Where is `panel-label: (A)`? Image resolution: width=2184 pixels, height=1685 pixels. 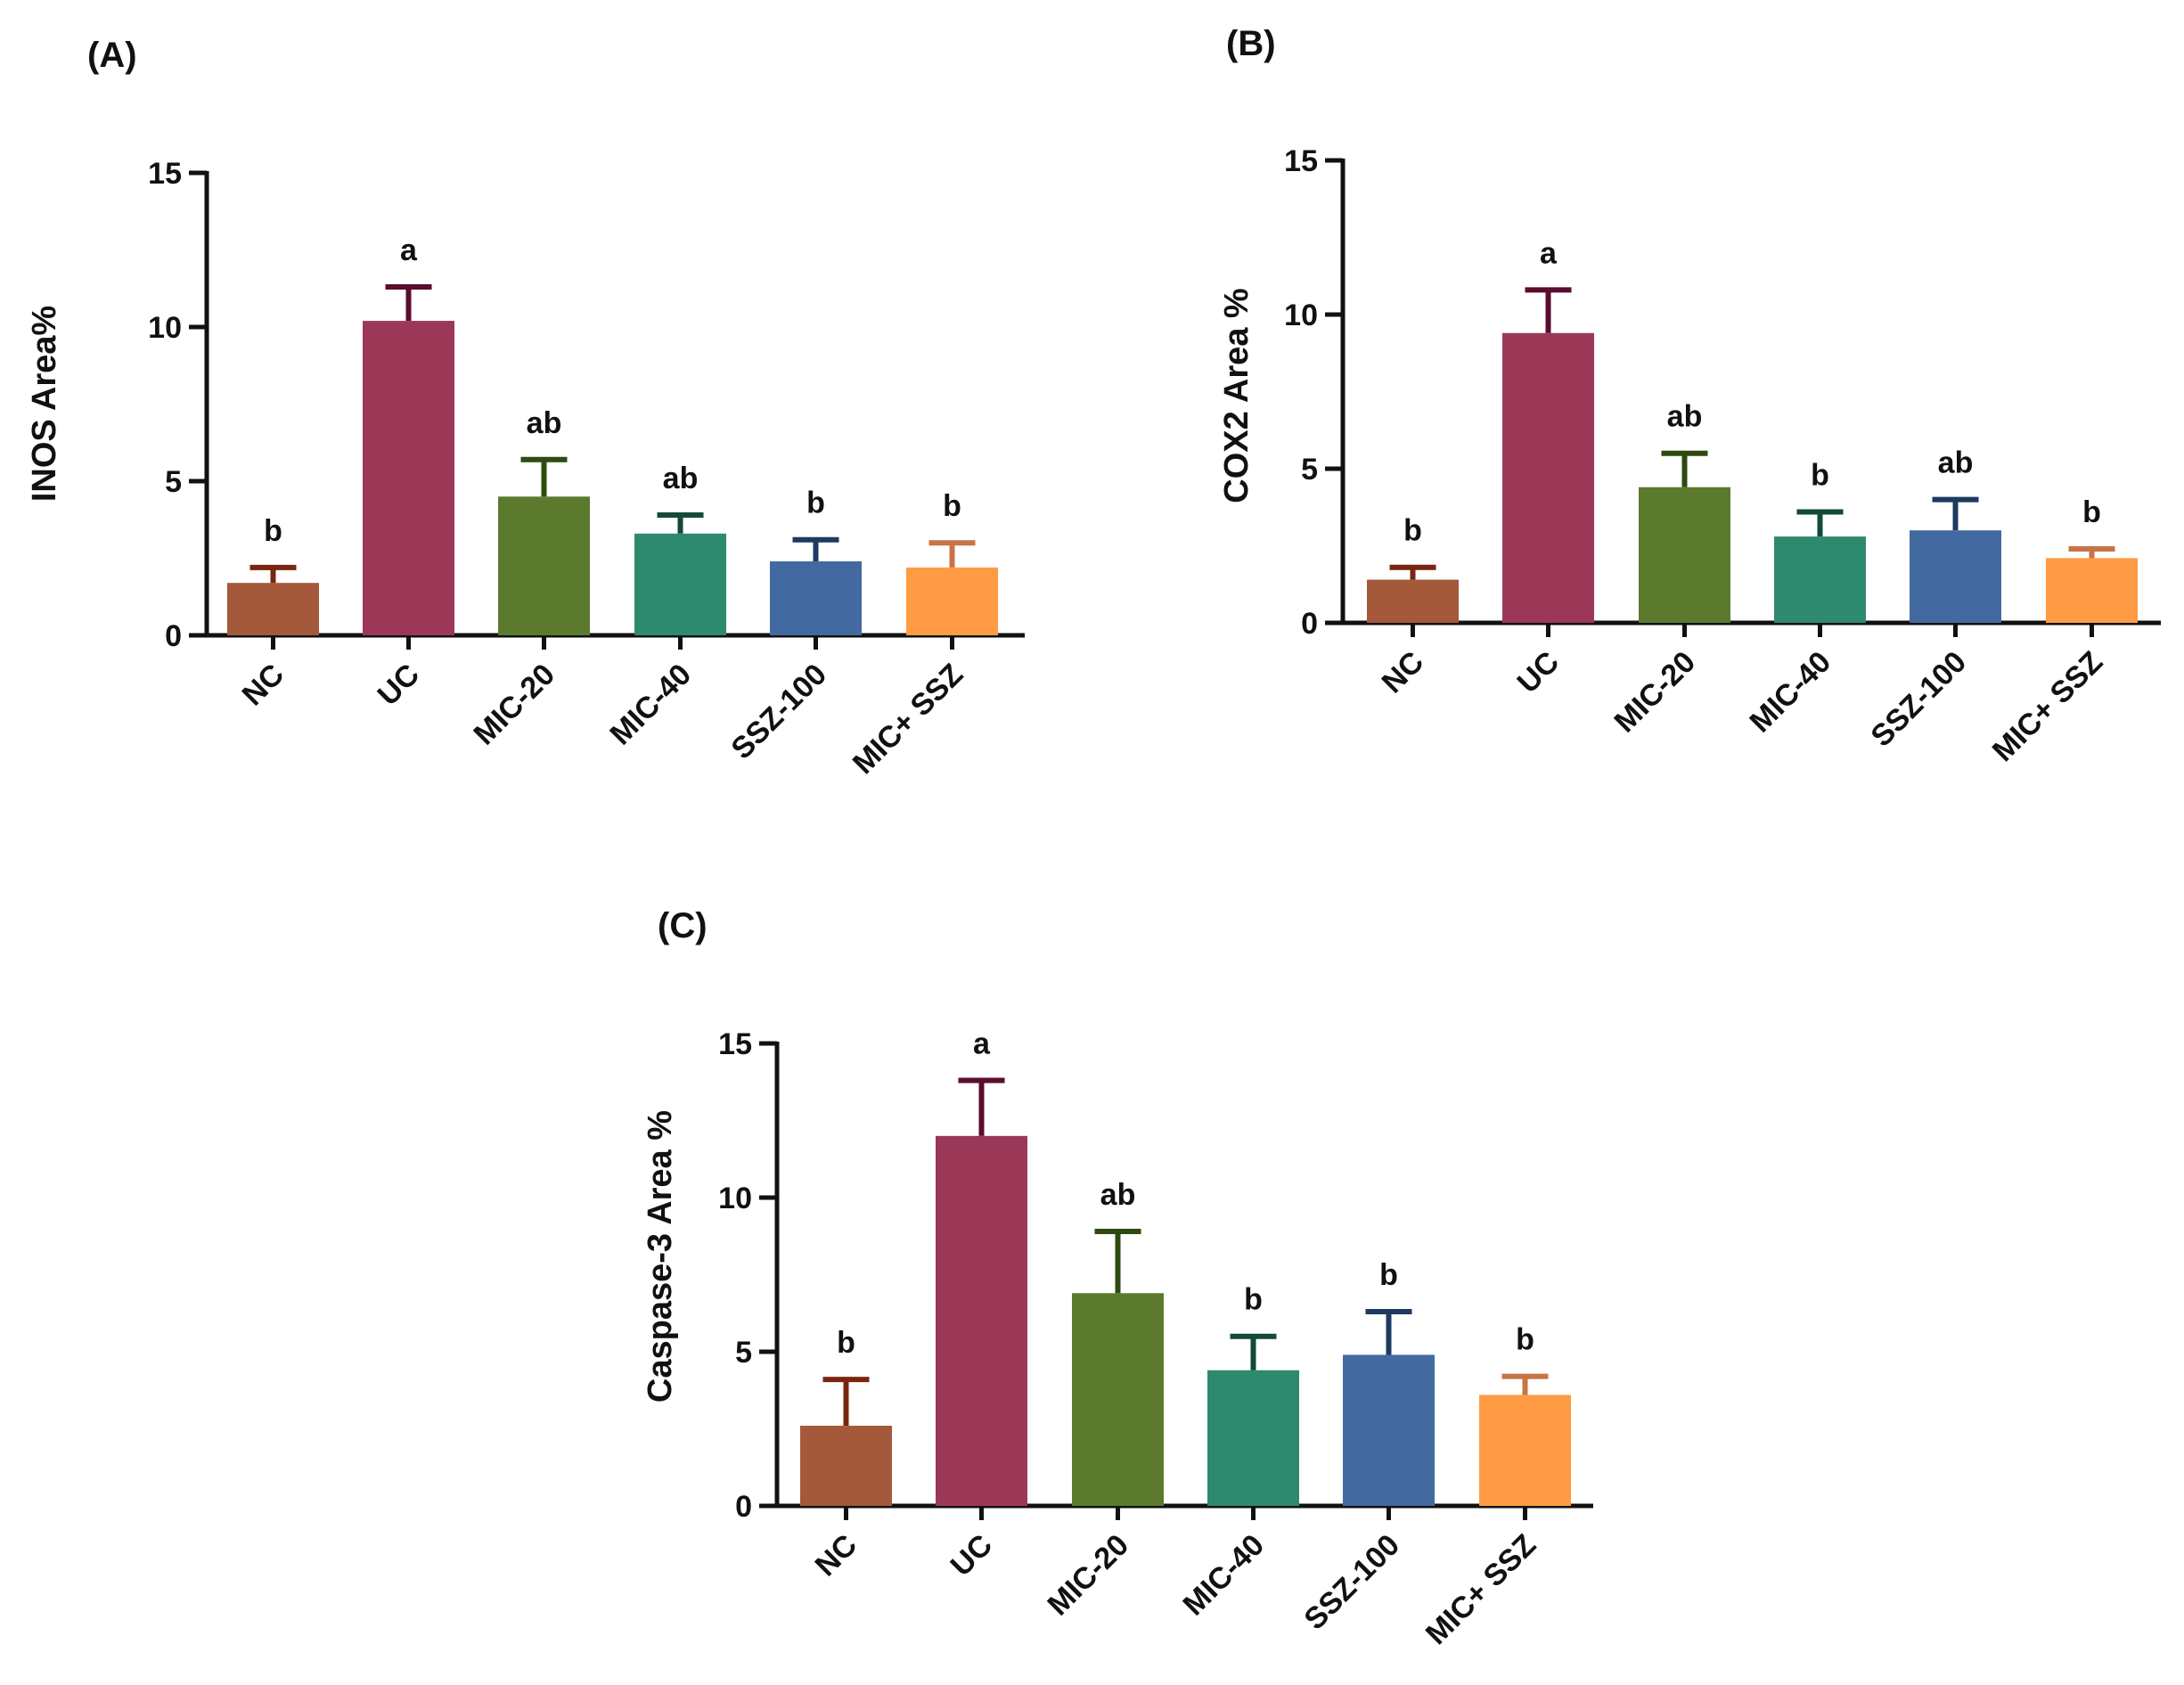 panel-label: (A) is located at coordinates (112, 55).